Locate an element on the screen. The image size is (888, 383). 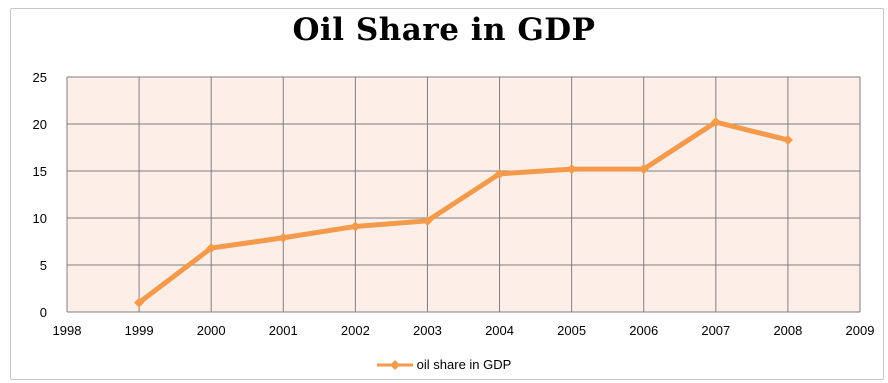
x-tick-label: 2001 is located at coordinates (283, 330).